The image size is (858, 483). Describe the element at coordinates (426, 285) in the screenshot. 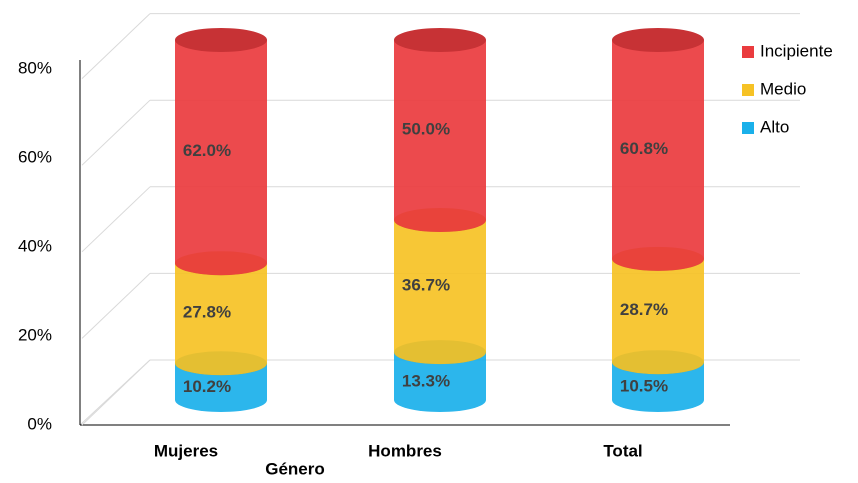

I see `value-label: 36.7%` at that location.